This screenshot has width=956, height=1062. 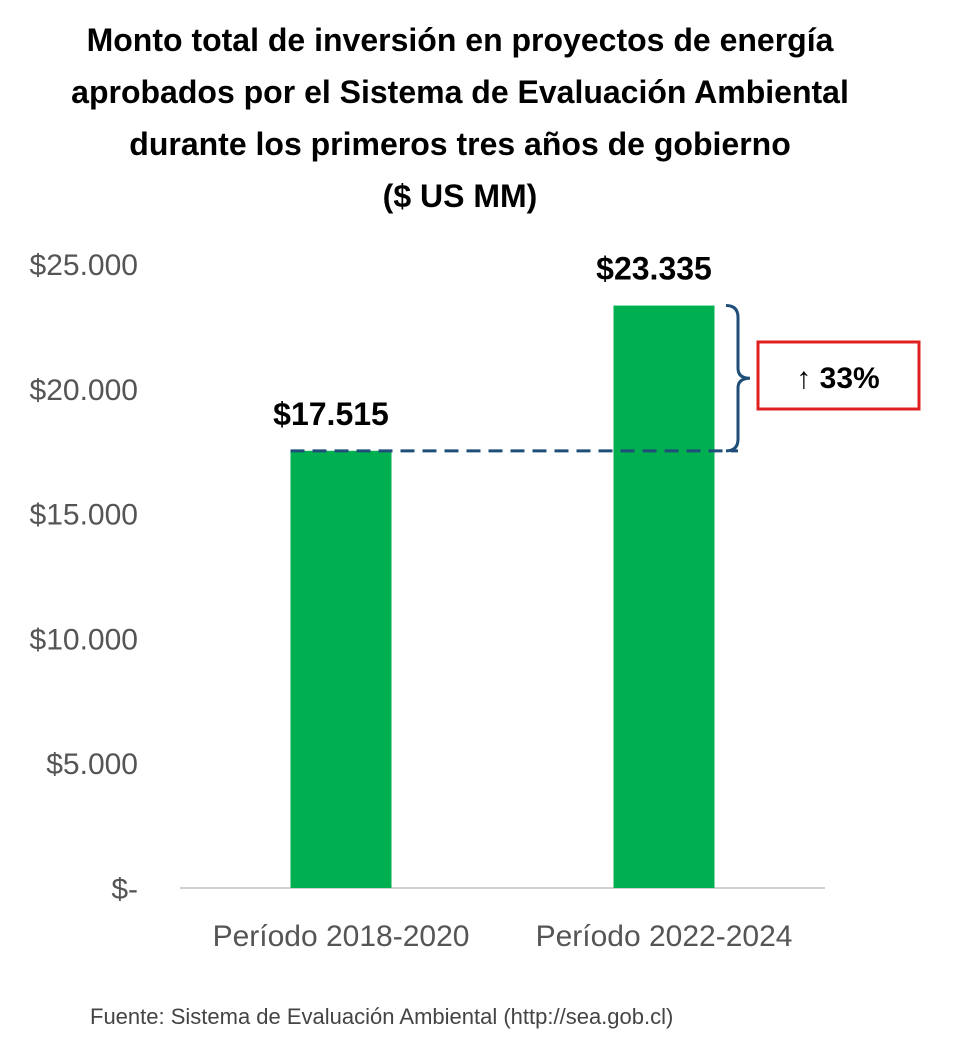 I want to click on y-tick-label: $5.000, so click(x=92, y=764).